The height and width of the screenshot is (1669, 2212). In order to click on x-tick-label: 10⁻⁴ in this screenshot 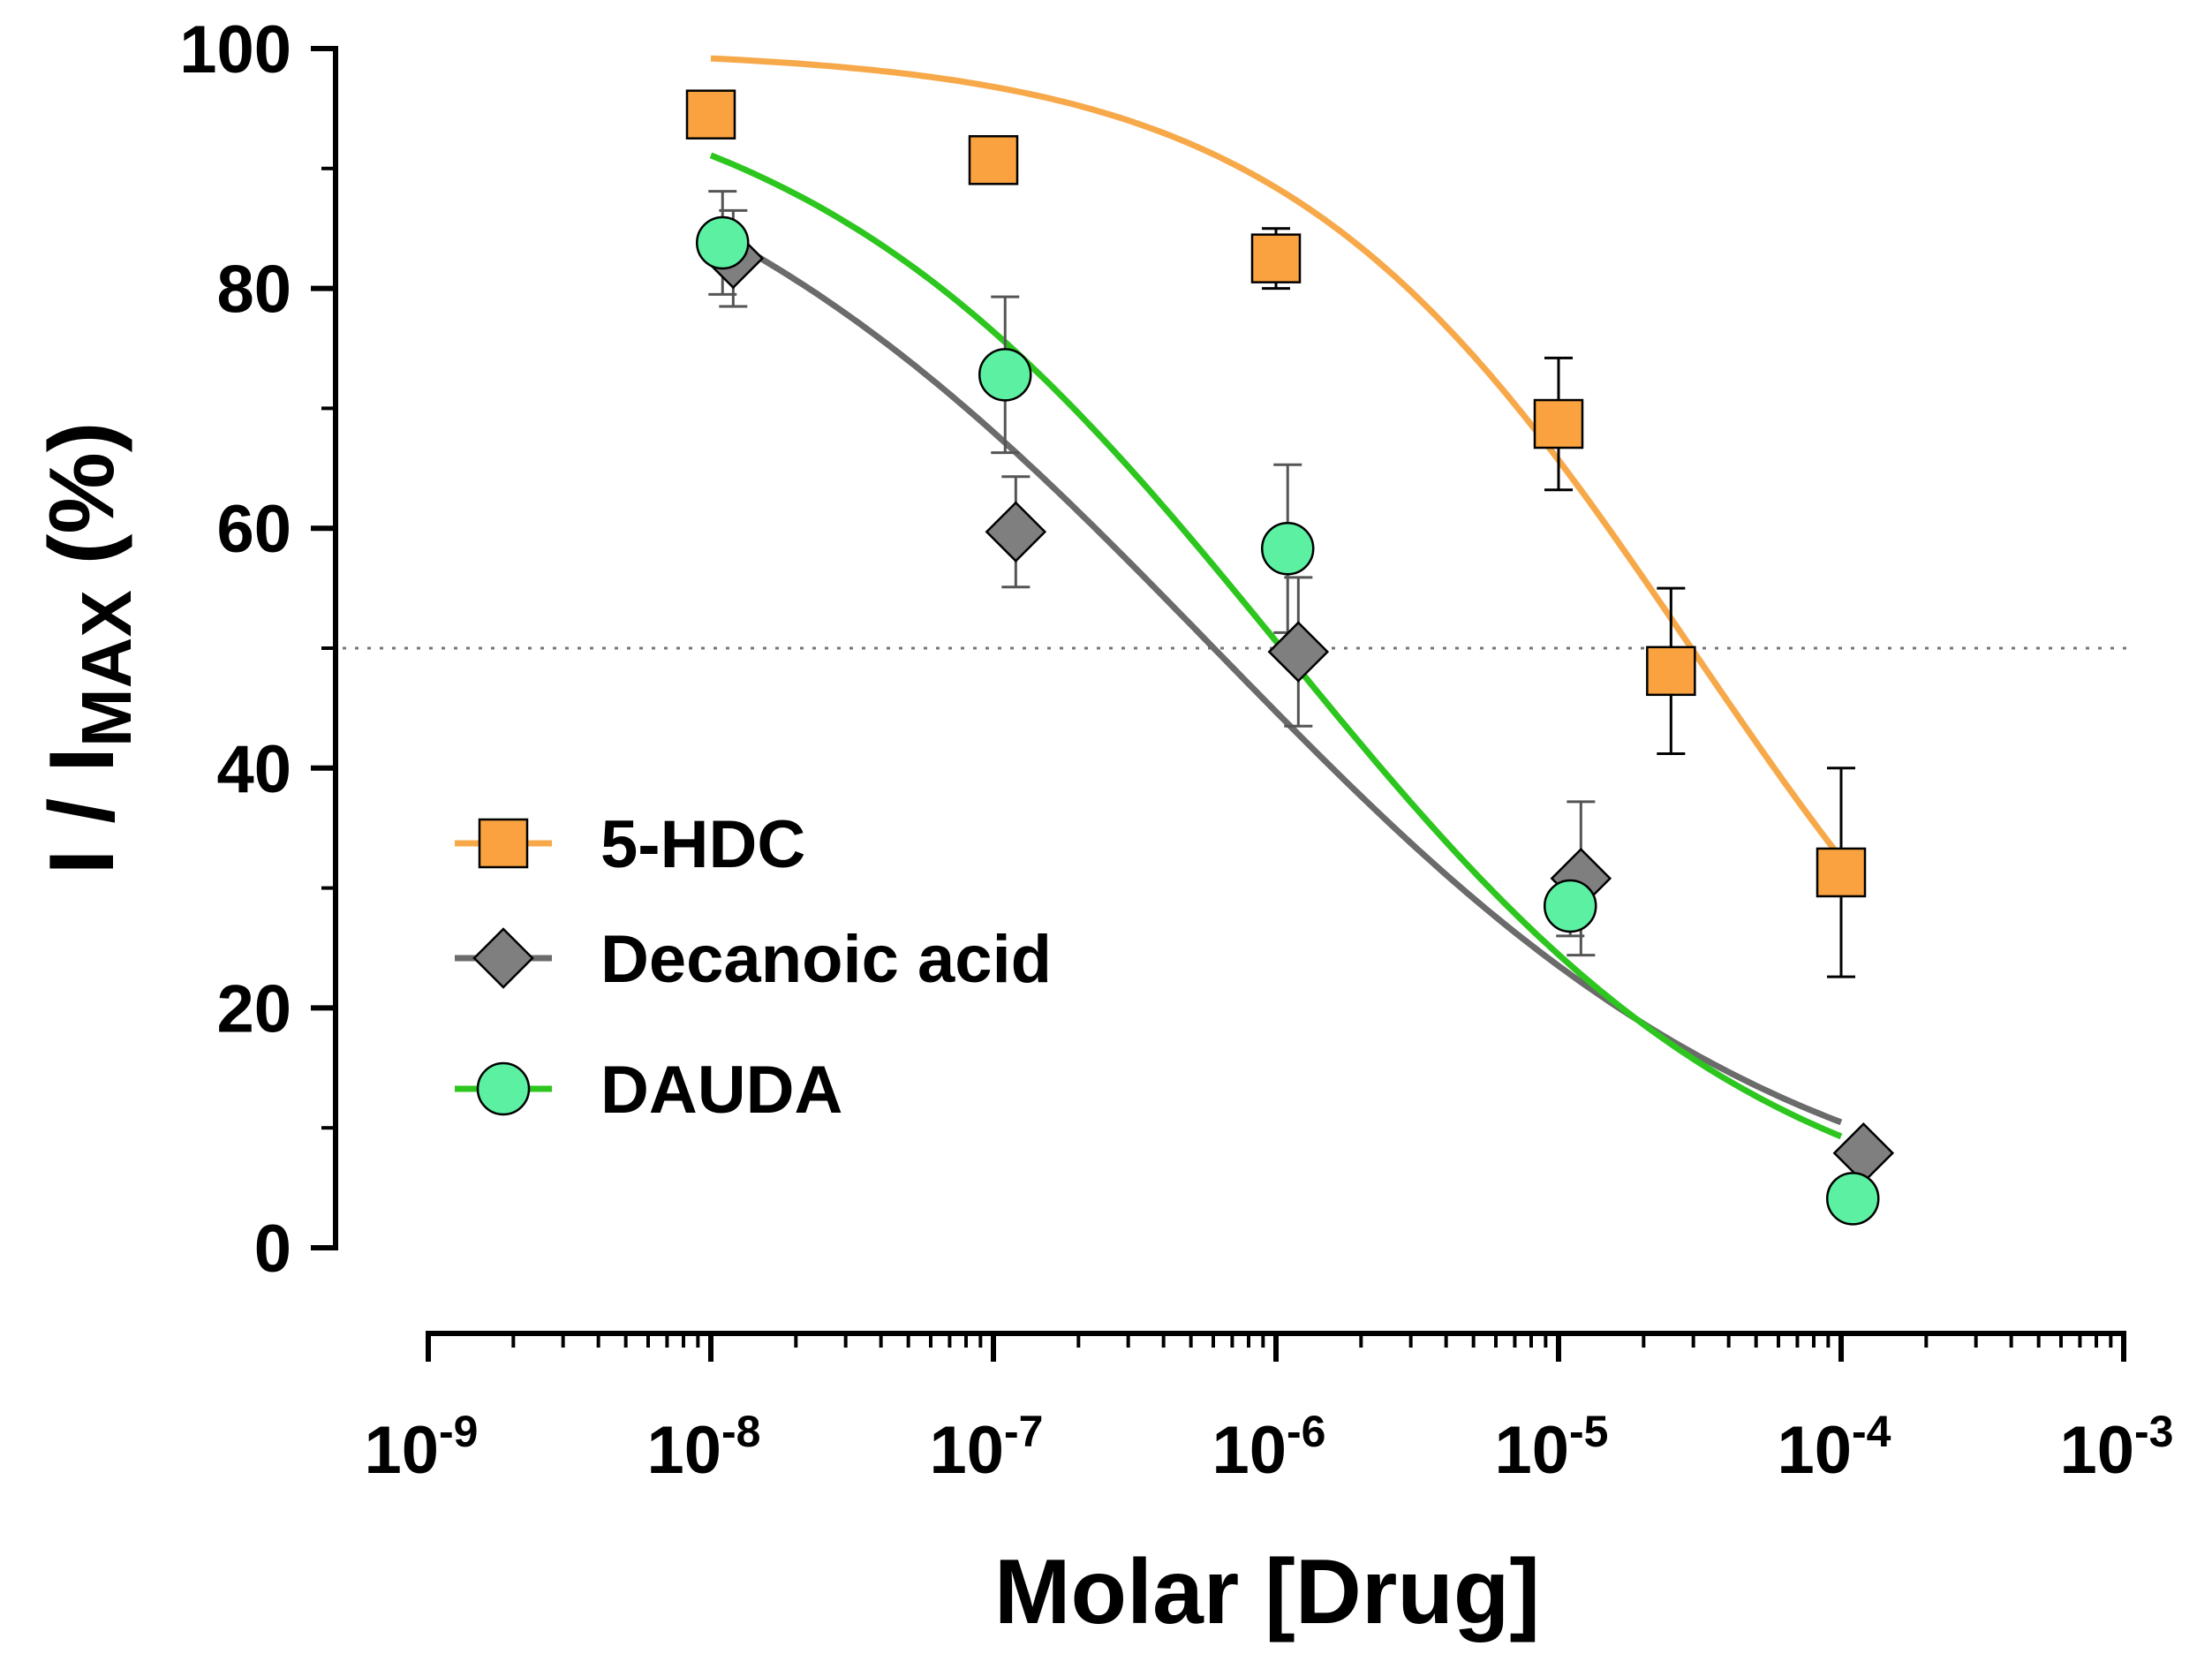, I will do `click(1834, 1447)`.